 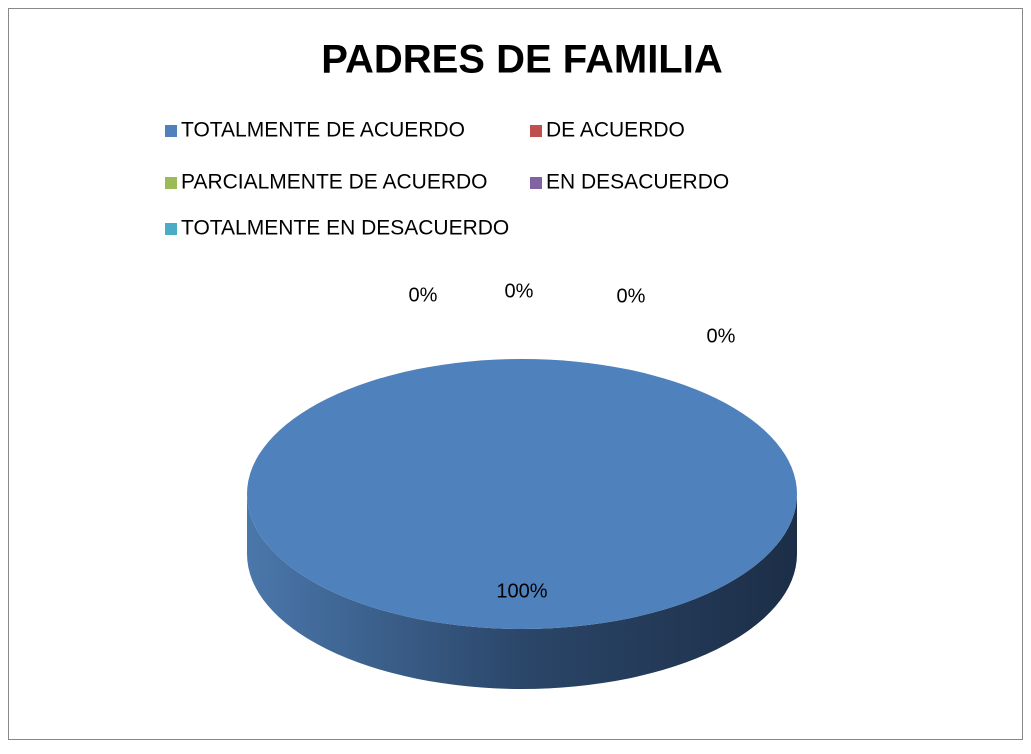 I want to click on chart-title: PADRES DE FAMILIA, so click(x=522, y=60).